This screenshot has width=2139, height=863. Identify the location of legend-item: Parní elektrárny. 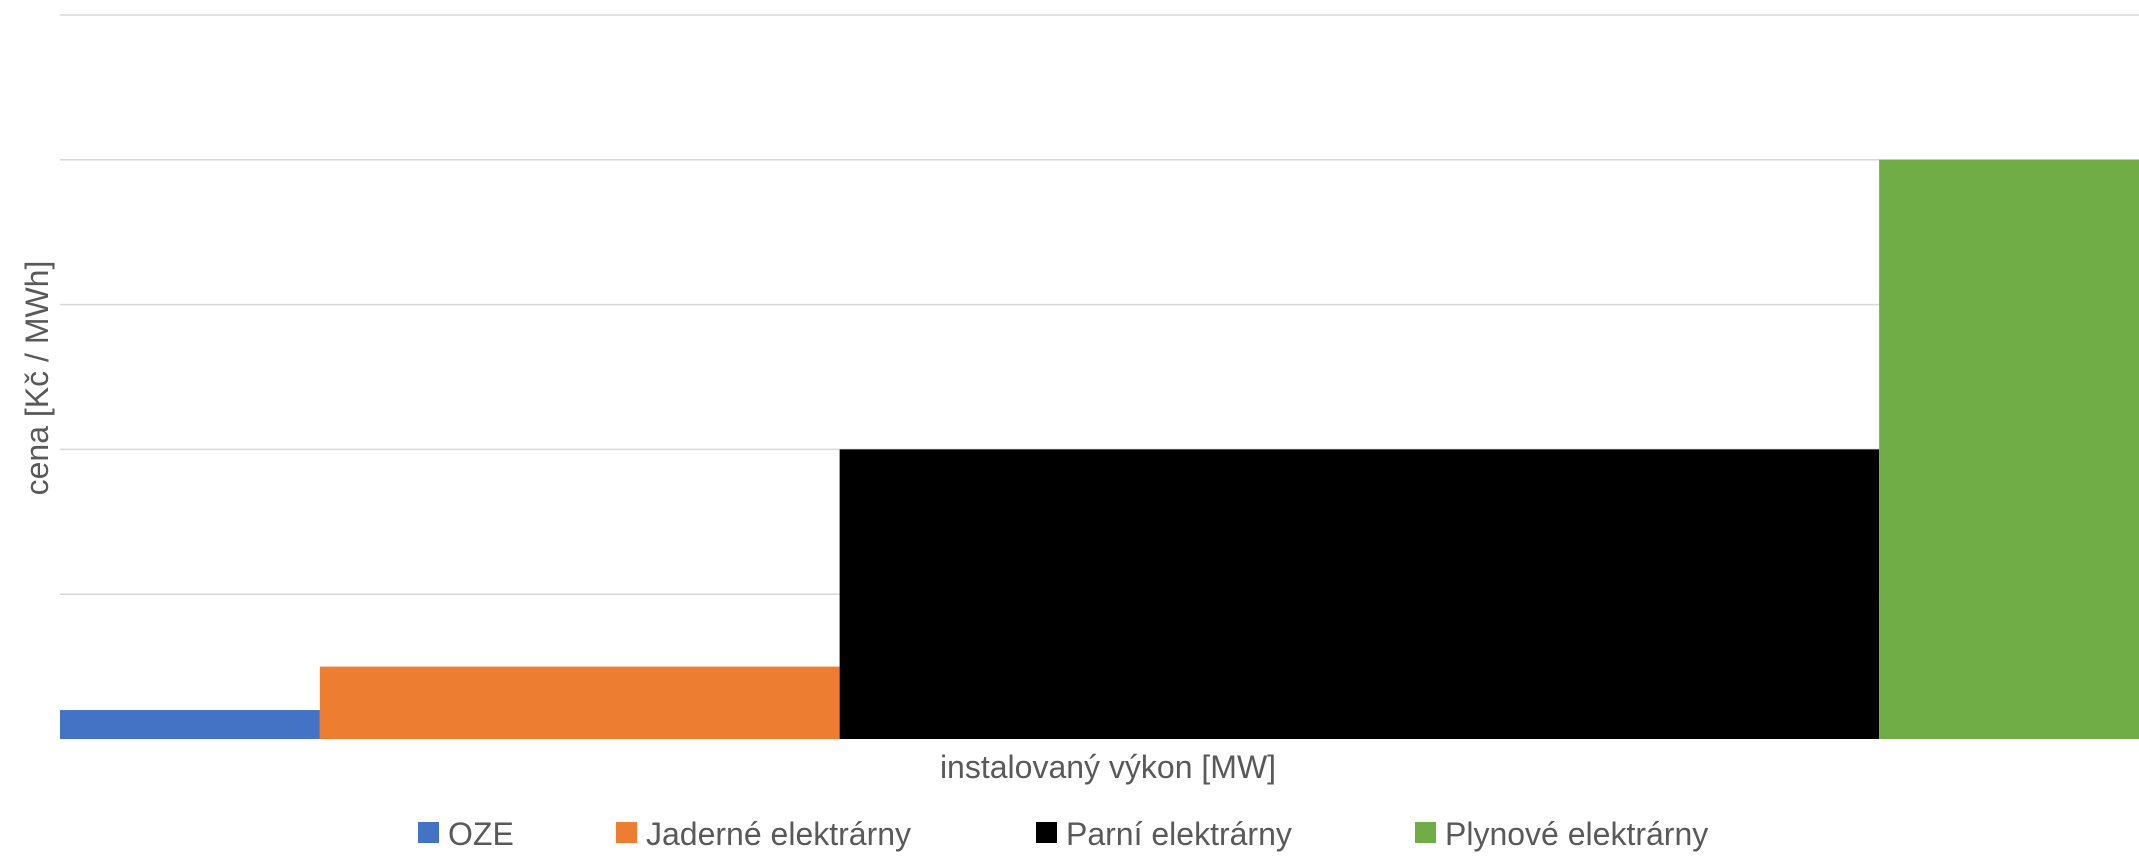
(1164, 834).